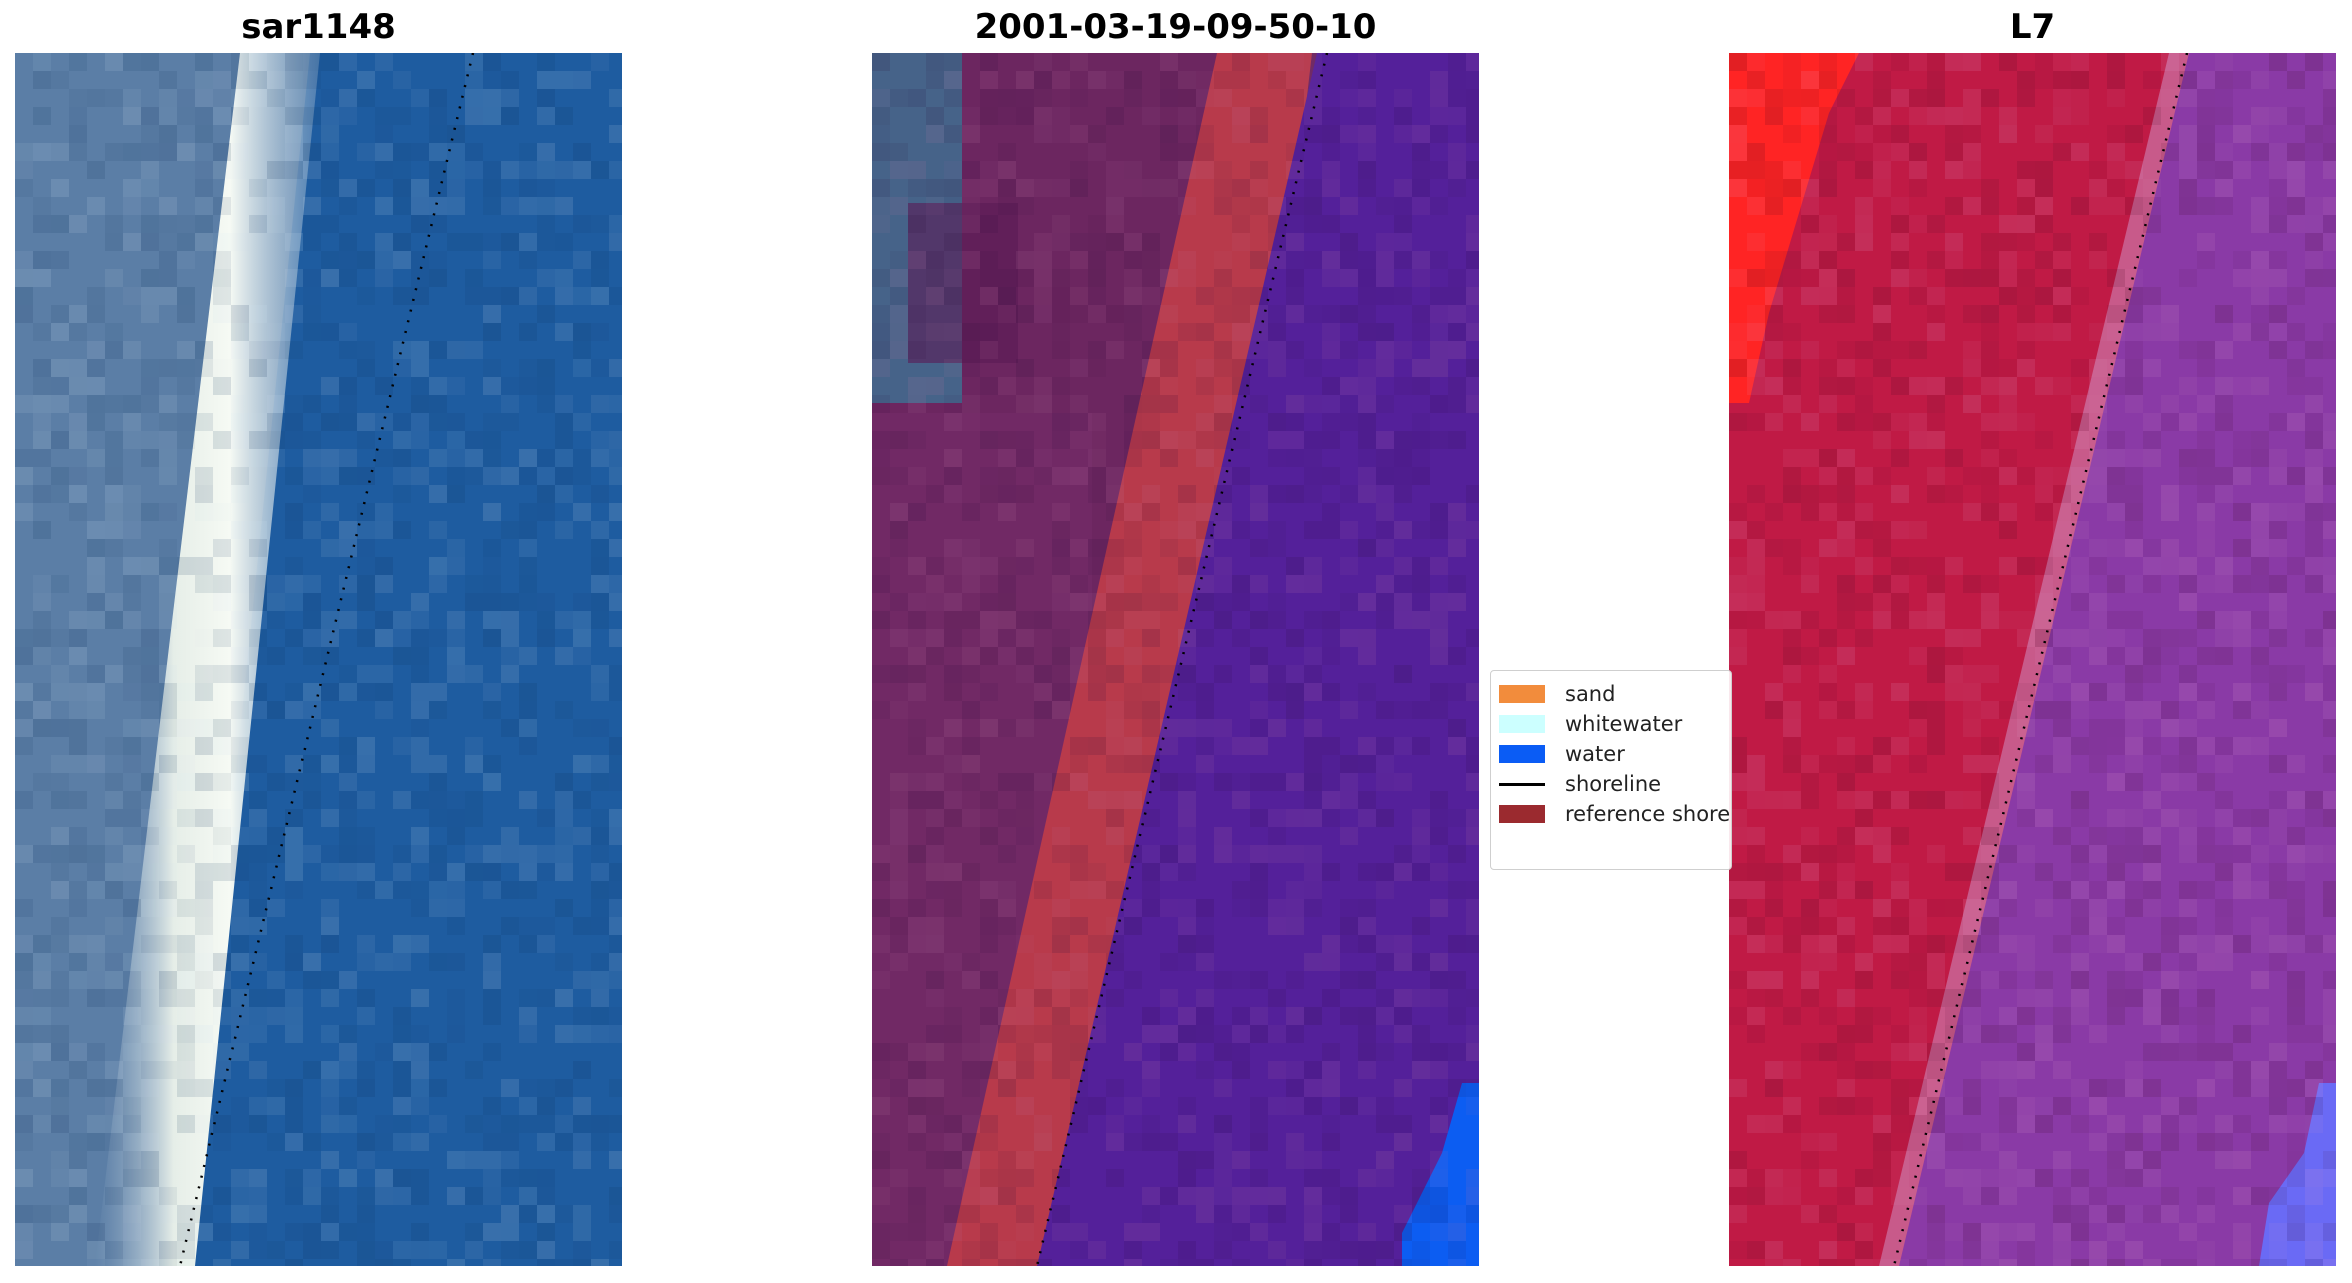 This screenshot has width=2352, height=1283. What do you see at coordinates (1557, 694) in the screenshot?
I see `legend-item-sand: sand` at bounding box center [1557, 694].